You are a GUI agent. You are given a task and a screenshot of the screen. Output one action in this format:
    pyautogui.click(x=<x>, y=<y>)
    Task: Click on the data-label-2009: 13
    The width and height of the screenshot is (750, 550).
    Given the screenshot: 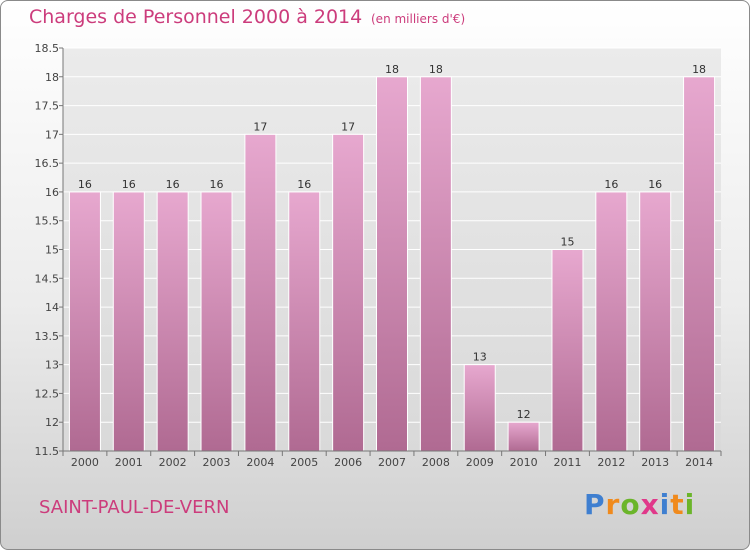 What is the action you would take?
    pyautogui.click(x=480, y=357)
    